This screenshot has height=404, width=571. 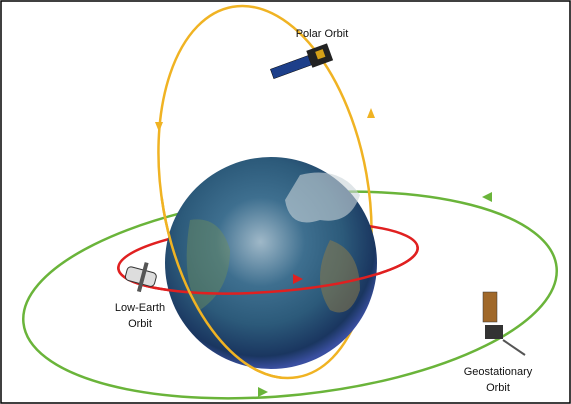 What do you see at coordinates (498, 372) in the screenshot?
I see `geo-label: Geostationary` at bounding box center [498, 372].